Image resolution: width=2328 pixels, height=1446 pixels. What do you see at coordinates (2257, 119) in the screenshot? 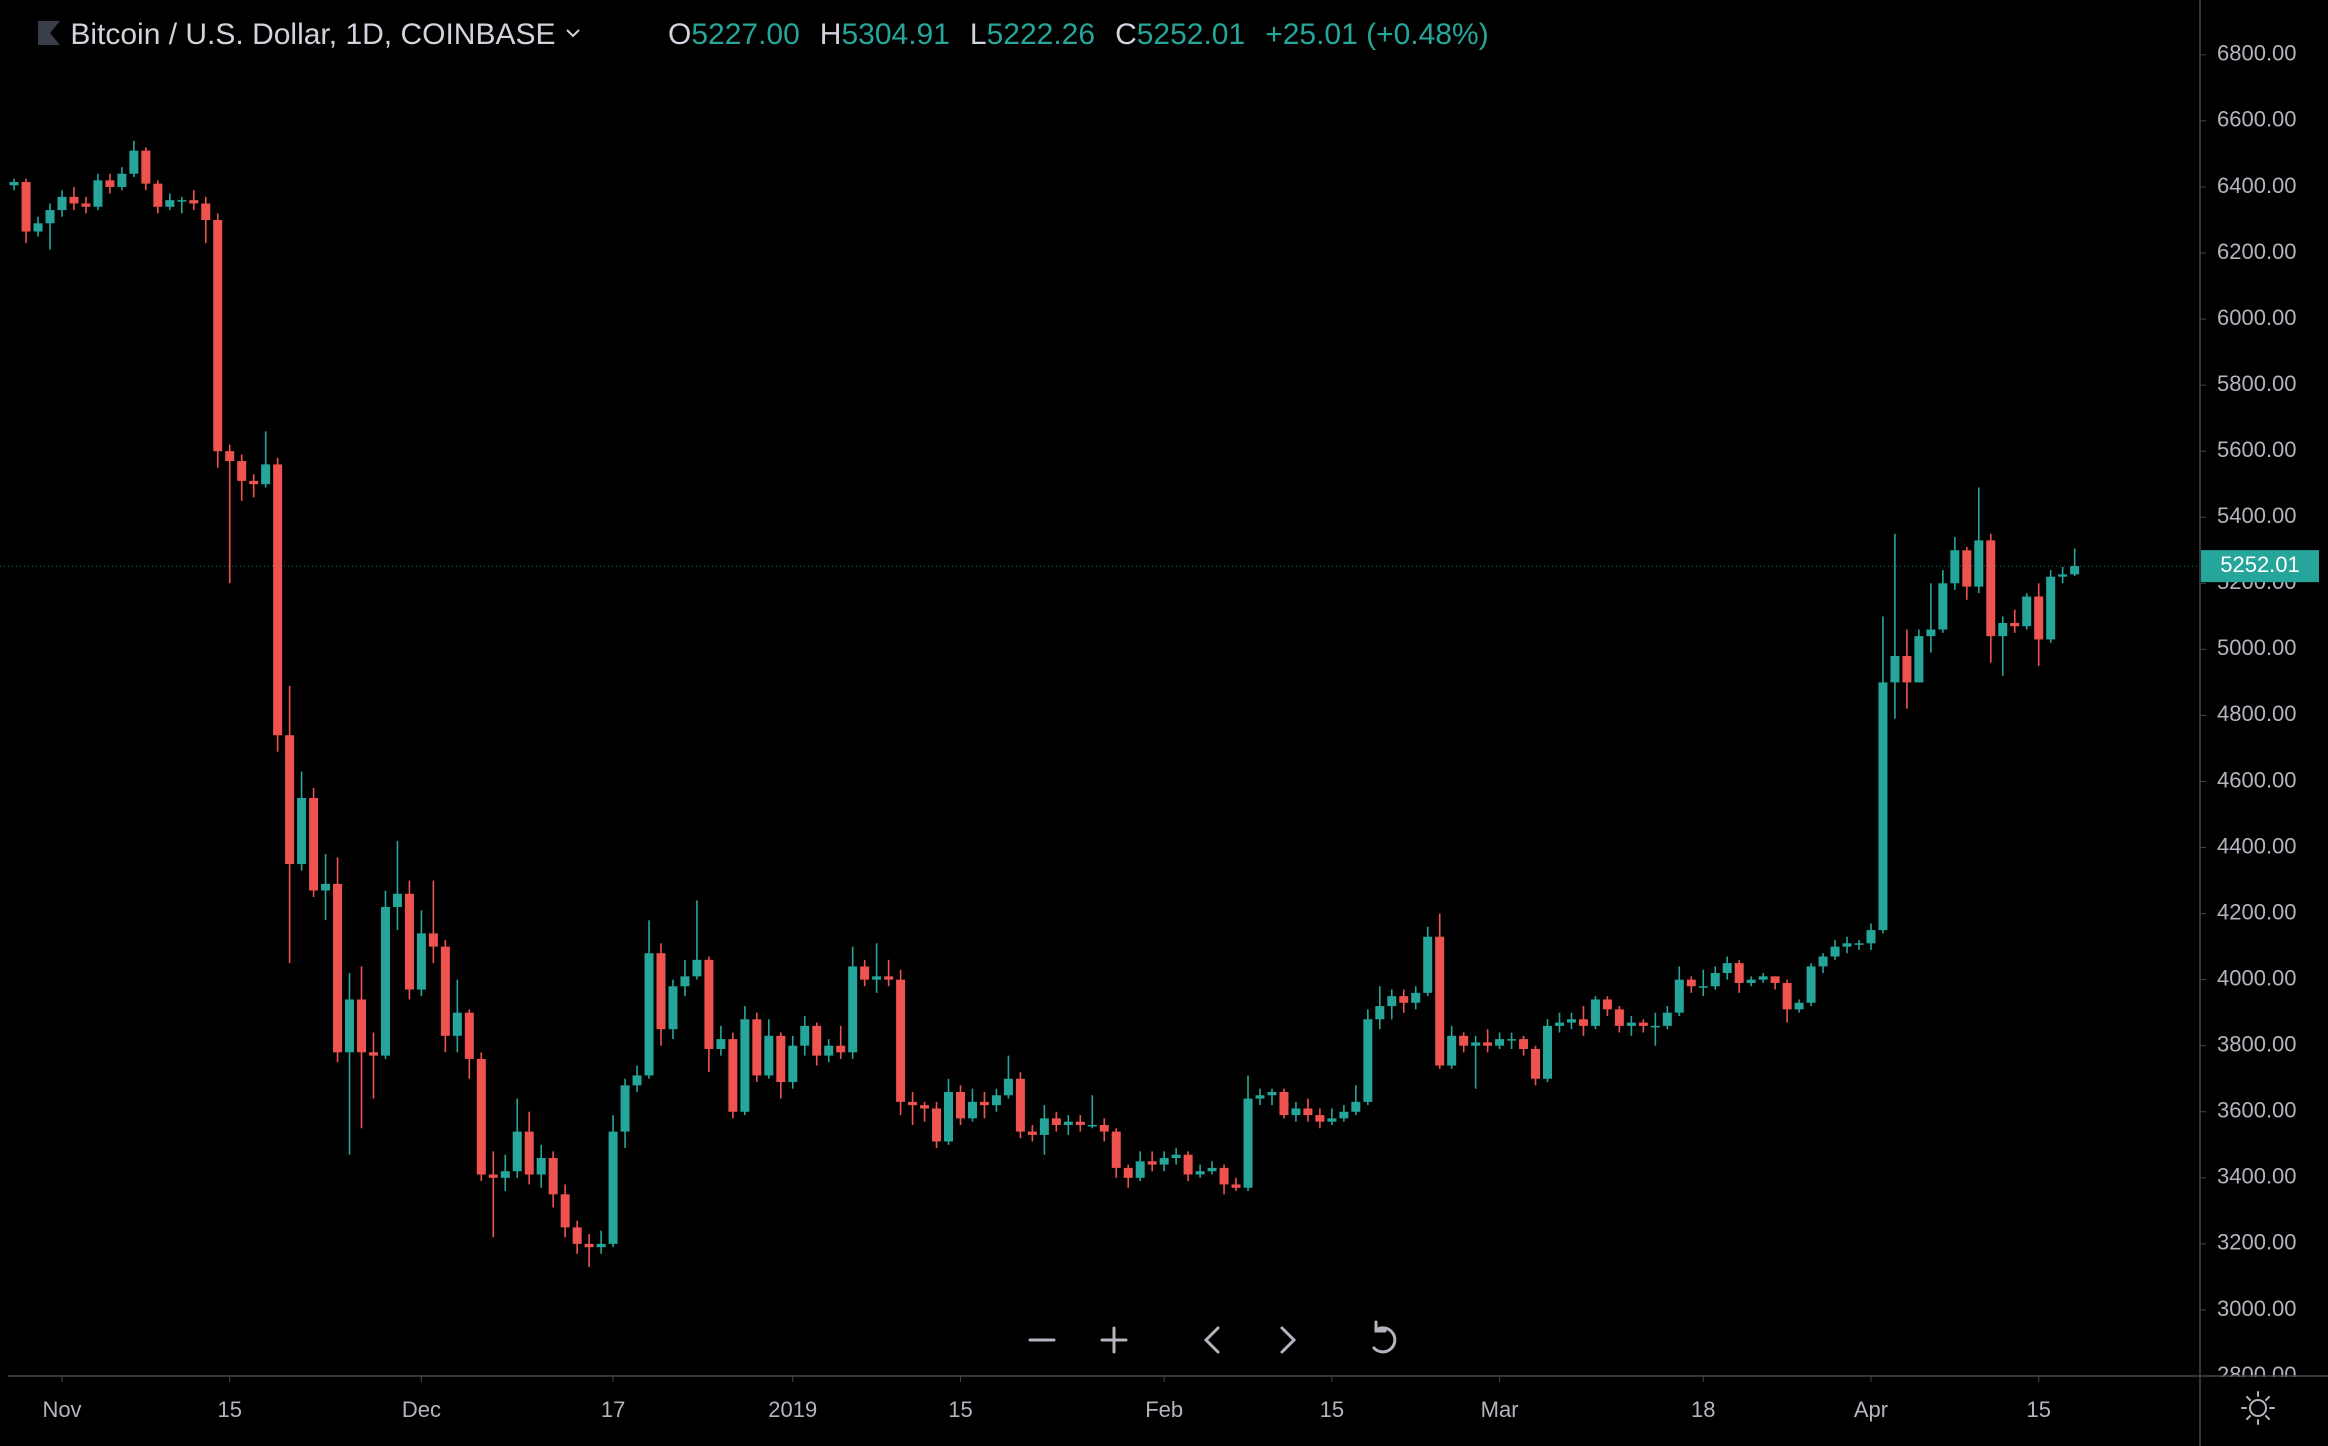
I see `y-tick-label: 6600.00` at bounding box center [2257, 119].